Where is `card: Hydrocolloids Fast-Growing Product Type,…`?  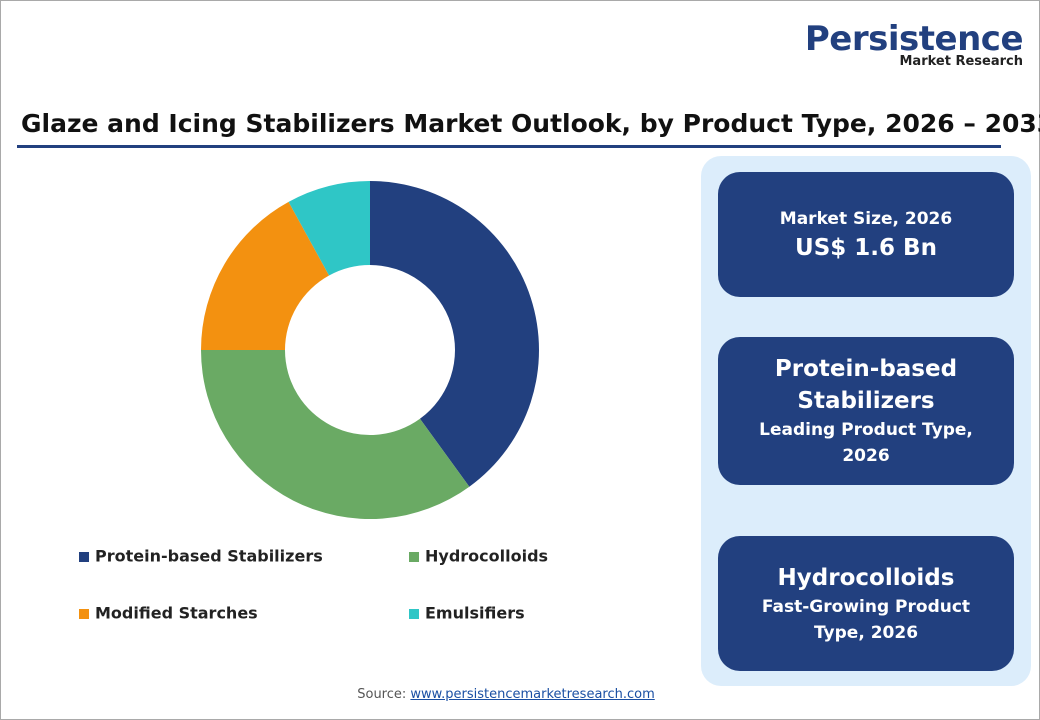 card: Hydrocolloids Fast-Growing Product Type,… is located at coordinates (866, 603).